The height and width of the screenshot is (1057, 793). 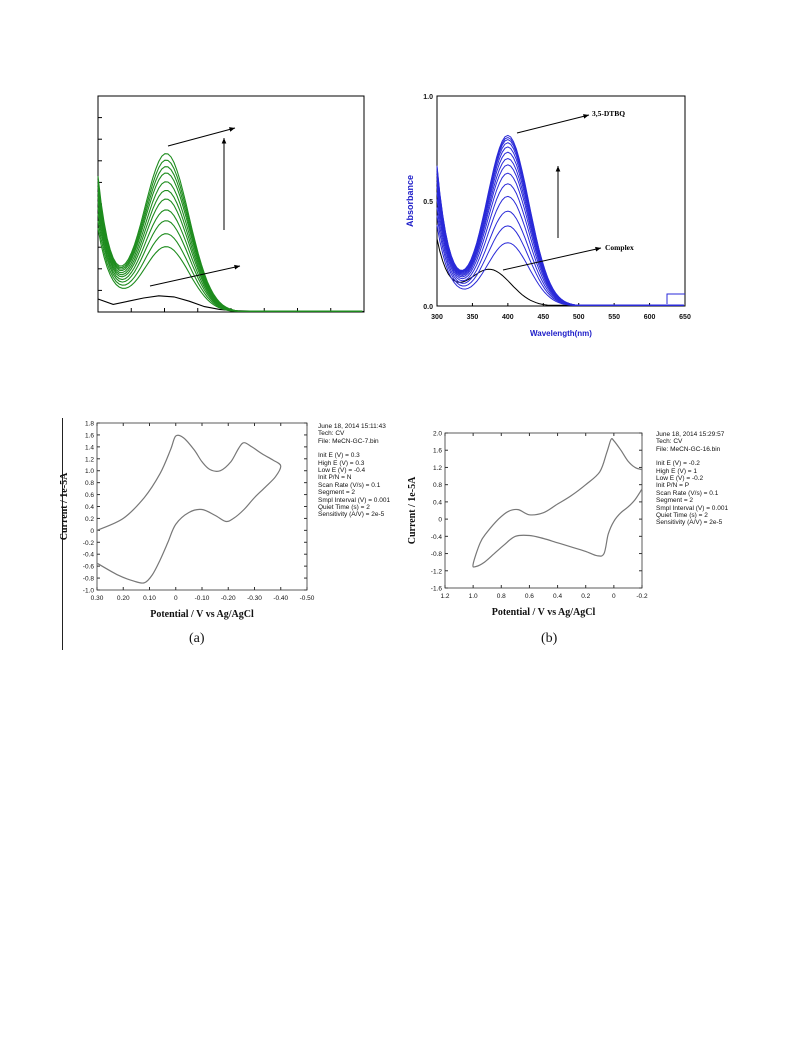 What do you see at coordinates (685, 317) in the screenshot?
I see `x-tick-label: 650` at bounding box center [685, 317].